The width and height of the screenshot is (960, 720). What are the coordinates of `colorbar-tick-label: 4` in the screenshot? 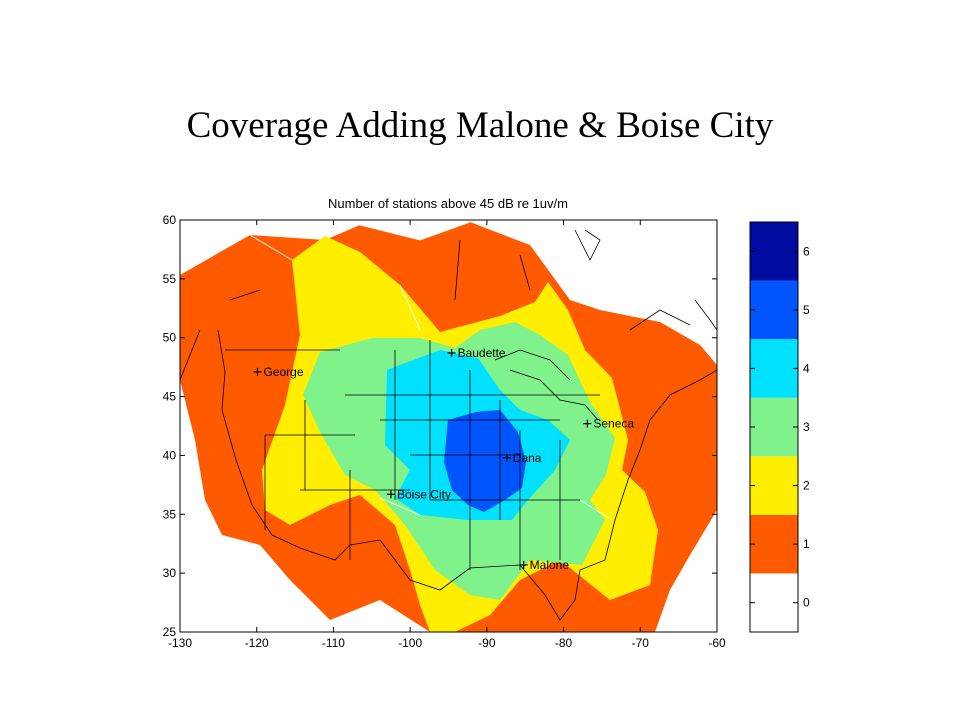 It's located at (806, 368).